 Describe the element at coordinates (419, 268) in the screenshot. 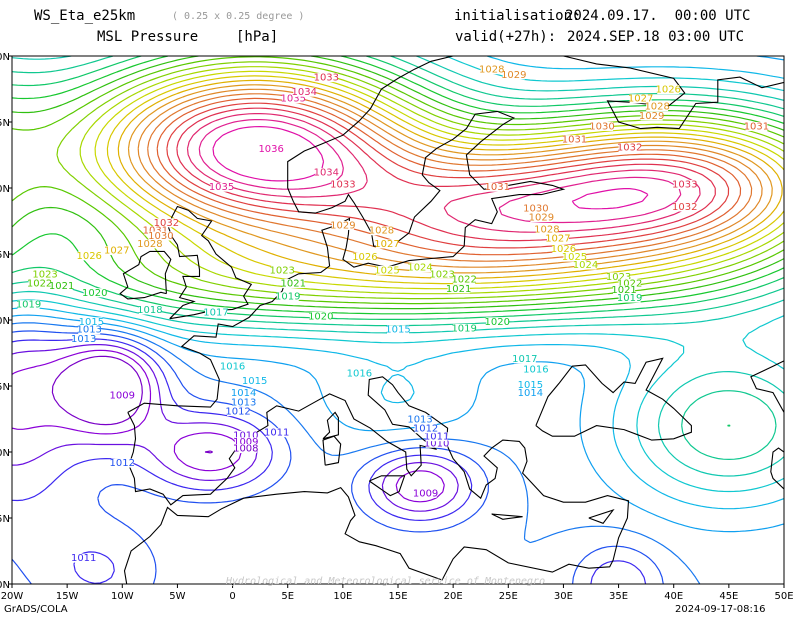

I see `isobar-label: 1024` at that location.